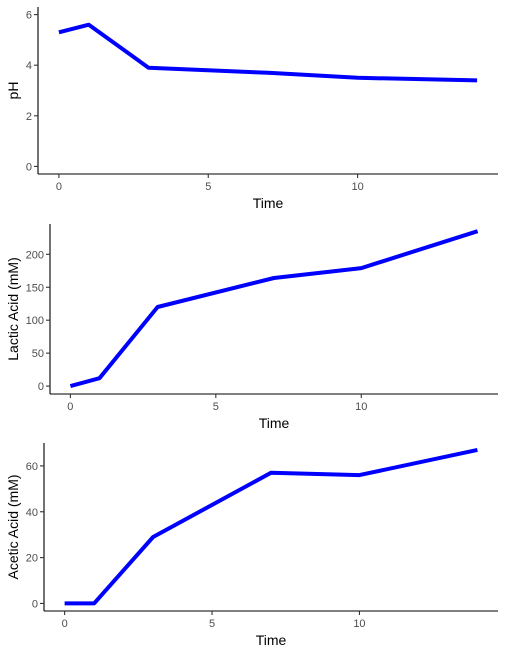  Describe the element at coordinates (13, 526) in the screenshot. I see `y-axis-title: Acetic Acid (mM)` at that location.